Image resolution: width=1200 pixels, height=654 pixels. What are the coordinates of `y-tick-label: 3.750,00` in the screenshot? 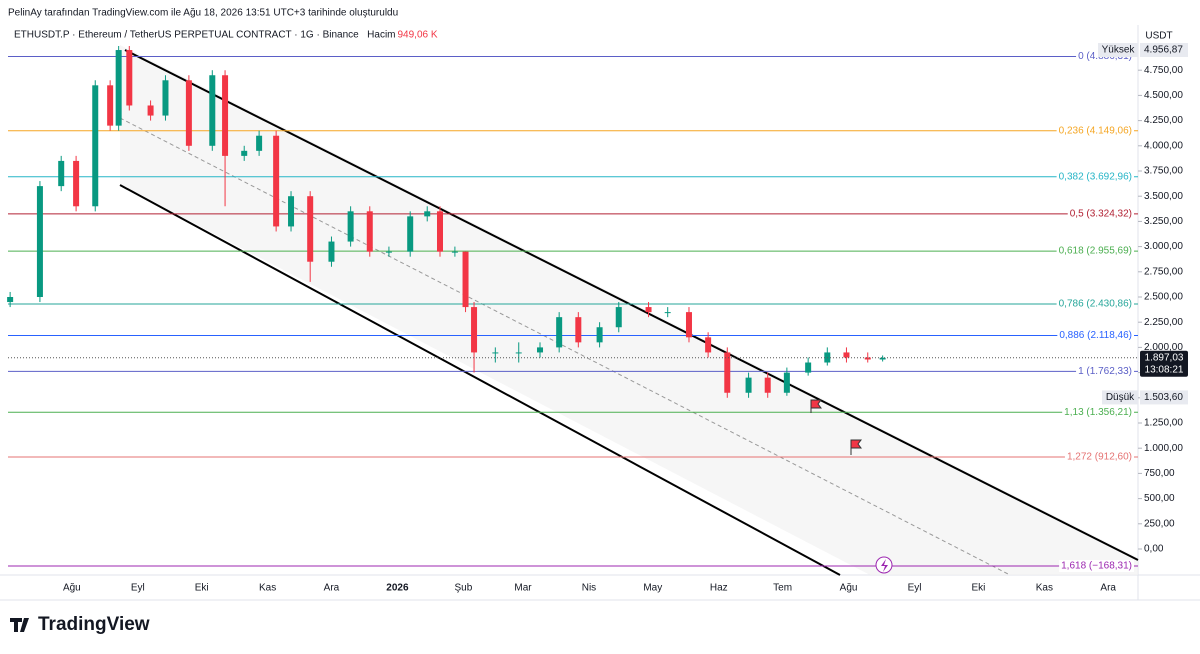 It's located at (1163, 171).